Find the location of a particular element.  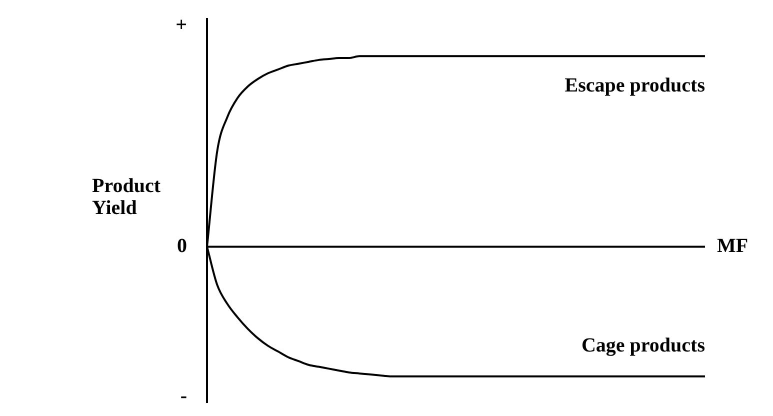

y-axis-title: Product Yield is located at coordinates (126, 196).